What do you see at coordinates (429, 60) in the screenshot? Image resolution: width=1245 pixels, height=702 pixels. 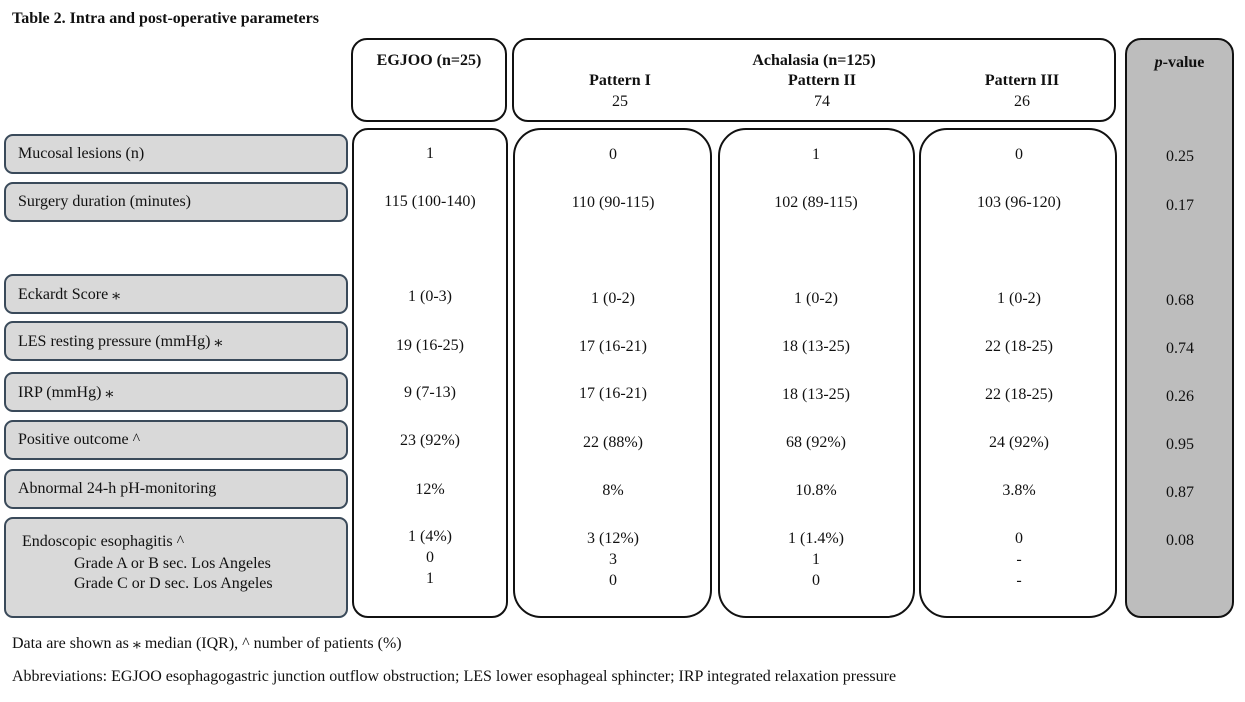 I see `egjoo-header: EGJOO (n=25)` at bounding box center [429, 60].